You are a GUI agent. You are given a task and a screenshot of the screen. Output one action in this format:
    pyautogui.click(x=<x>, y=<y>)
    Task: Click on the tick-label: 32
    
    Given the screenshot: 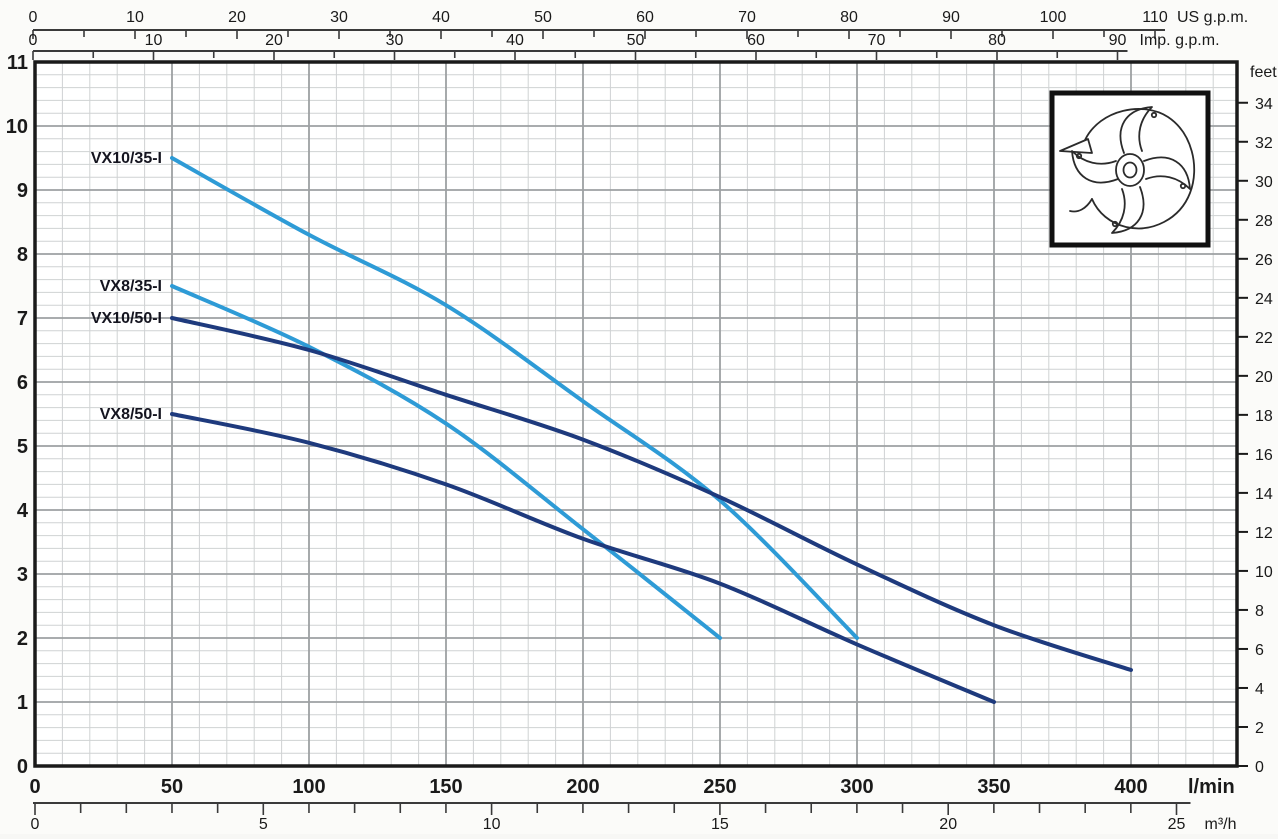 What is the action you would take?
    pyautogui.click(x=1264, y=143)
    